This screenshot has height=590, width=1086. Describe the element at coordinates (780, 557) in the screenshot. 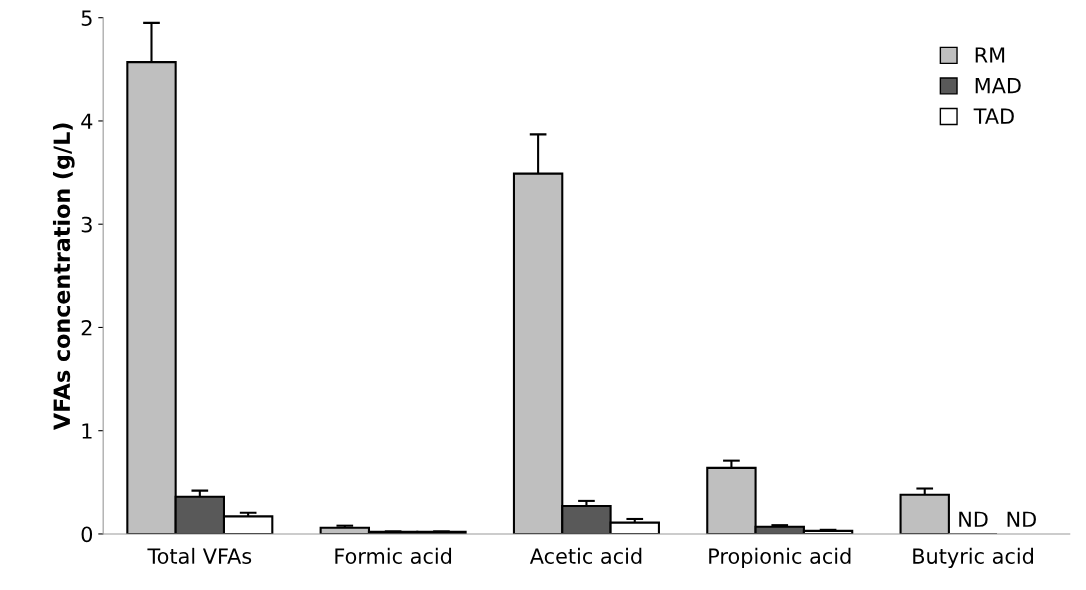

I see `x-tick-label: Propionic acid` at that location.